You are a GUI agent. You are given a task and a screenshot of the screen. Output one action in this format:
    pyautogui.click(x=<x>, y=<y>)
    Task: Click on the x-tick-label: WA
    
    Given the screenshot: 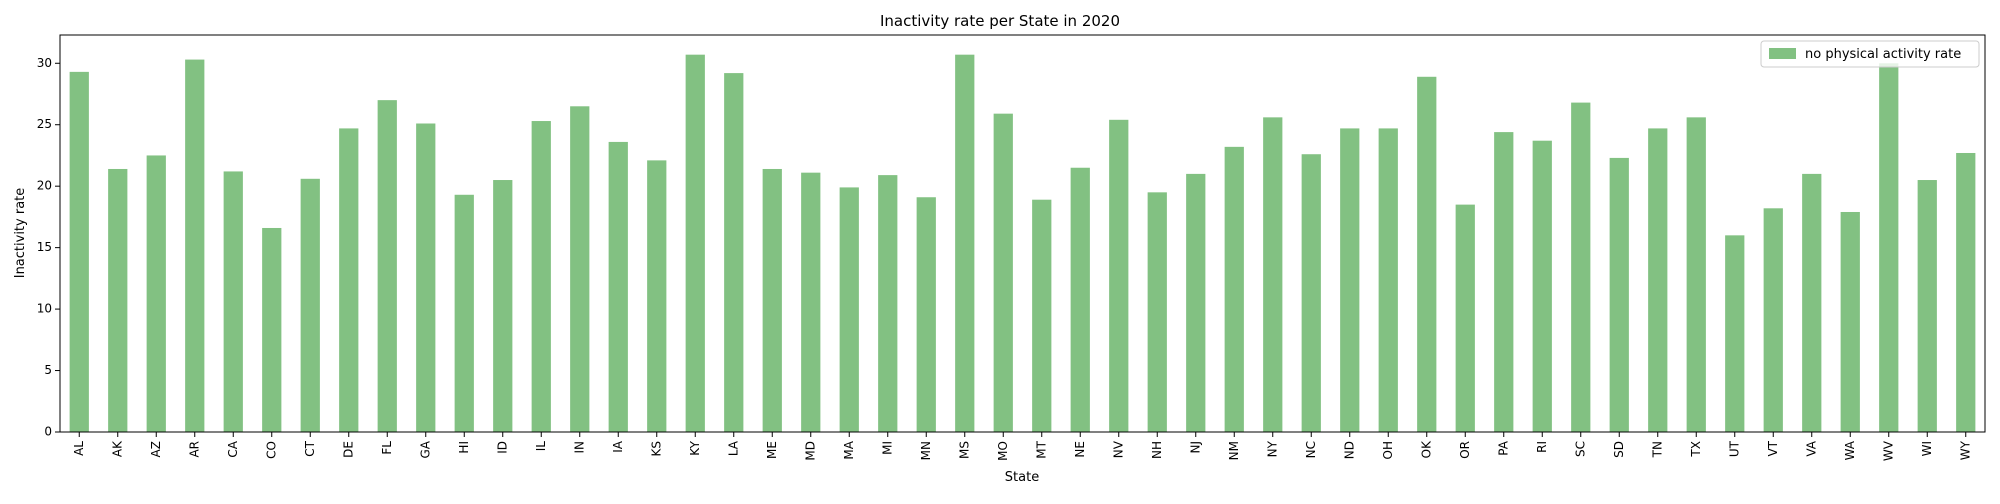 What is the action you would take?
    pyautogui.click(x=1850, y=450)
    